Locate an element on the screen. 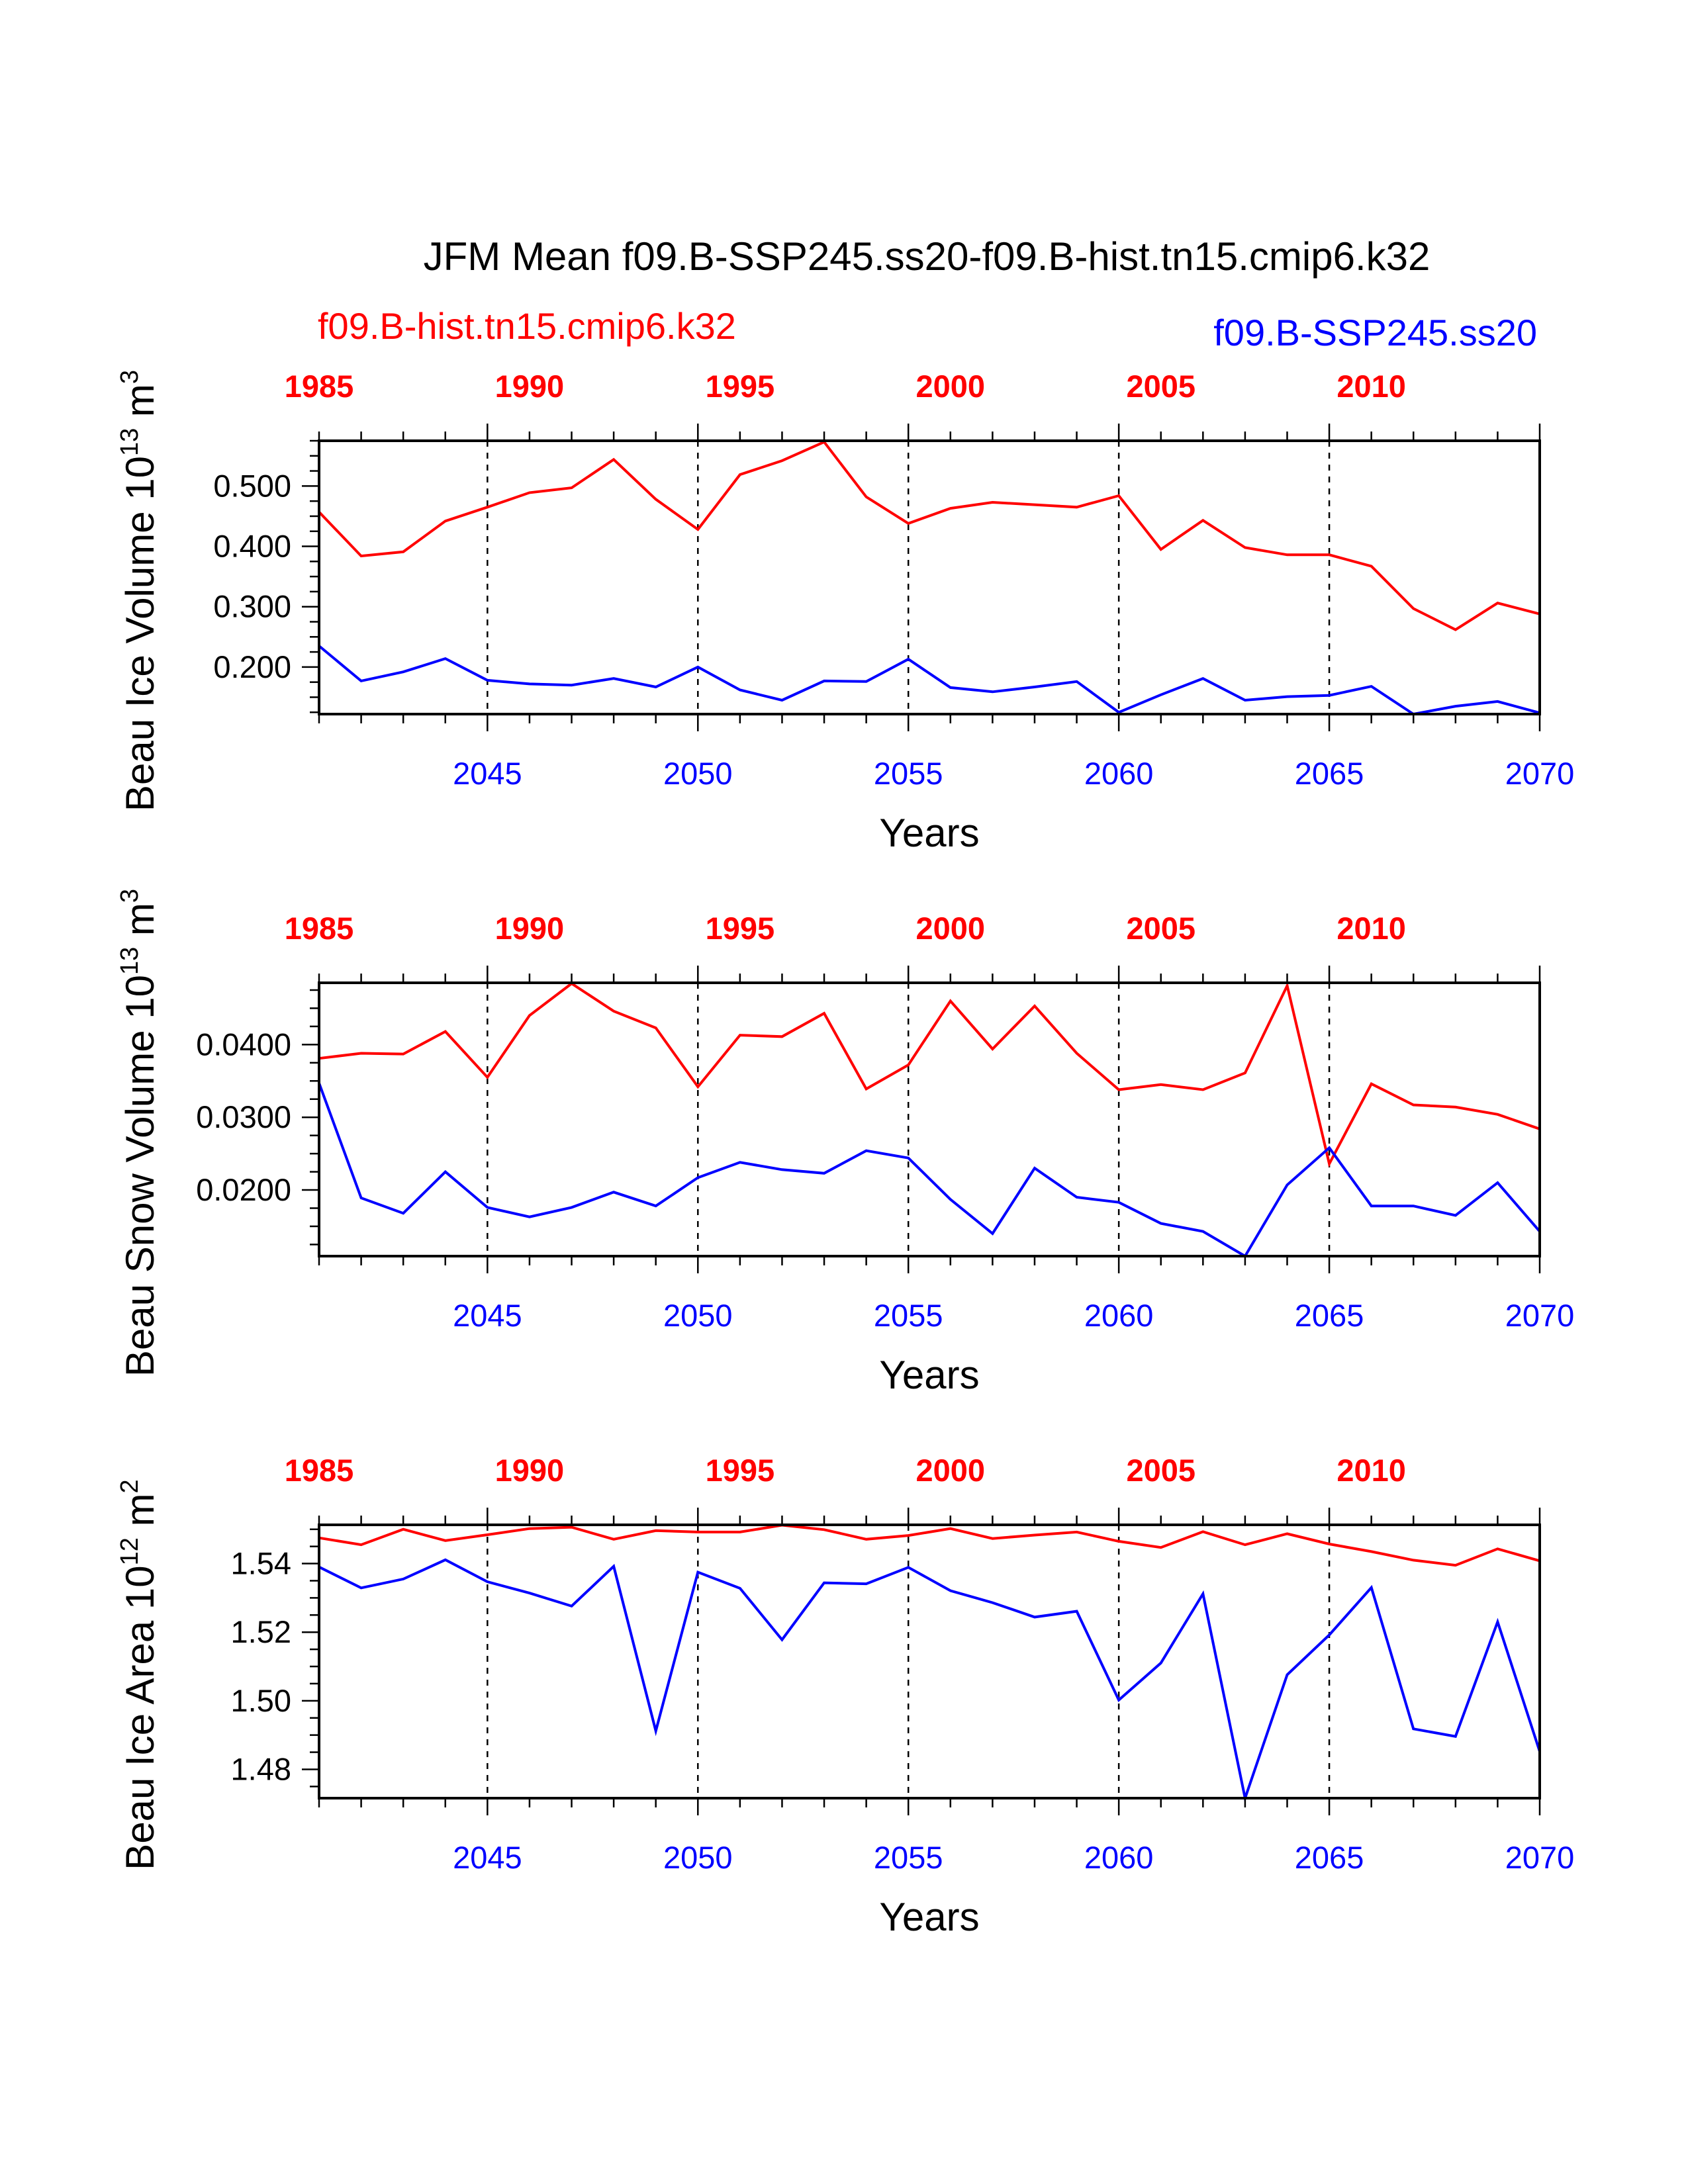  y-axis-title: Beau Ice Area 1012 m2 is located at coordinates (139, 1675).